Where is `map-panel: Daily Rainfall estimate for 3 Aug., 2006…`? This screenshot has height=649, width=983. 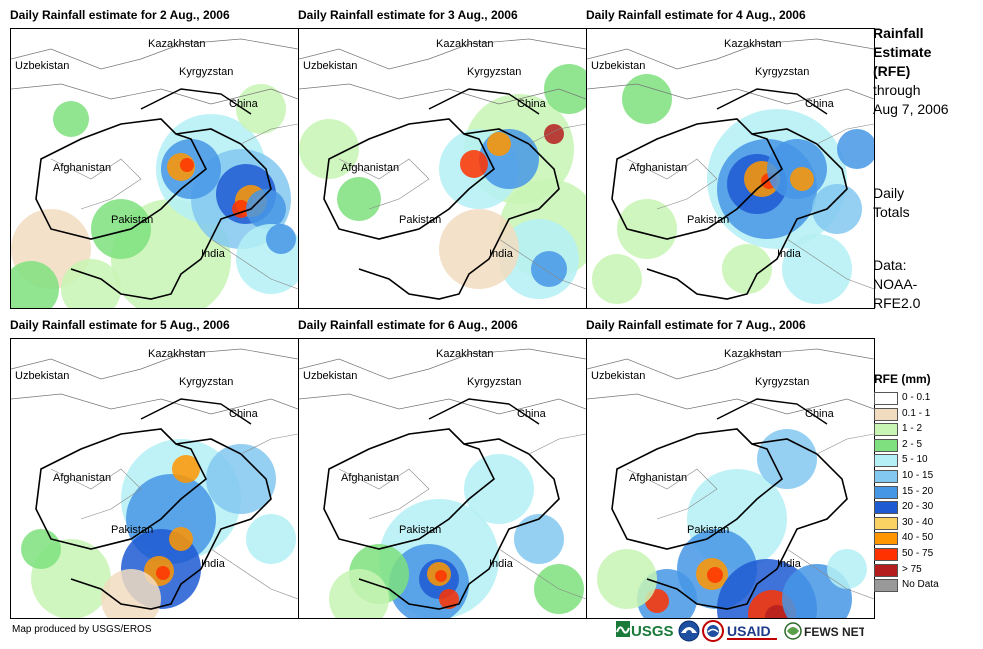 map-panel: Daily Rainfall estimate for 3 Aug., 2006… is located at coordinates (442, 158).